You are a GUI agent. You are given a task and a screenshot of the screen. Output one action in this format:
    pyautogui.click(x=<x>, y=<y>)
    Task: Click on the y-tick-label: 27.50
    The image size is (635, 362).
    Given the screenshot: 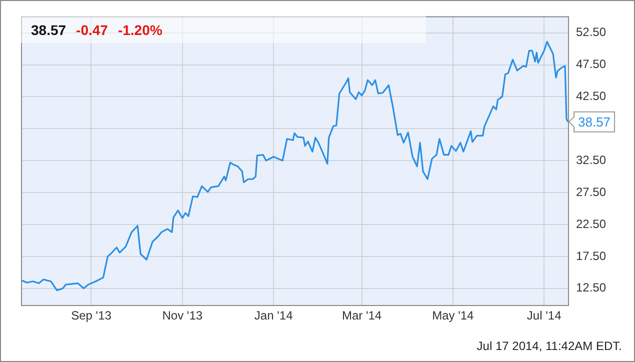 What is the action you would take?
    pyautogui.click(x=591, y=191)
    